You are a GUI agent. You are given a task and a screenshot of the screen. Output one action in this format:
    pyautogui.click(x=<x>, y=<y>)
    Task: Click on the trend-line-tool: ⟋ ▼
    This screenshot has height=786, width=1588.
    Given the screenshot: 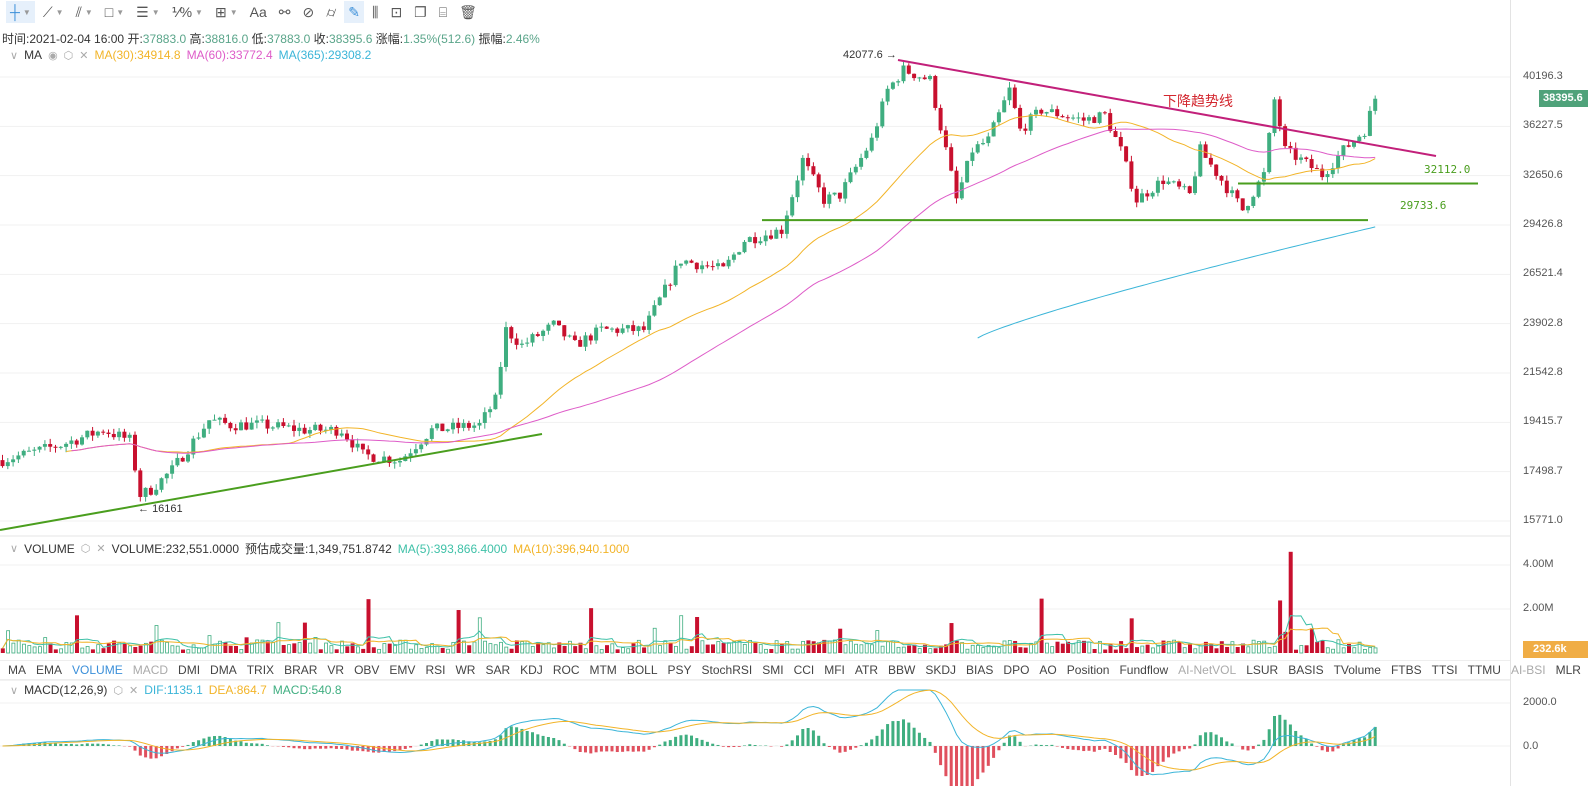 What is the action you would take?
    pyautogui.click(x=53, y=12)
    